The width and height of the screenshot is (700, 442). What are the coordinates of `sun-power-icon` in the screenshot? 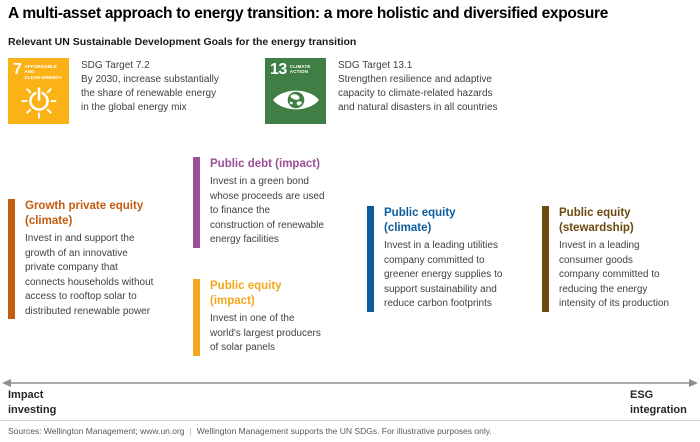 It's located at (39, 101).